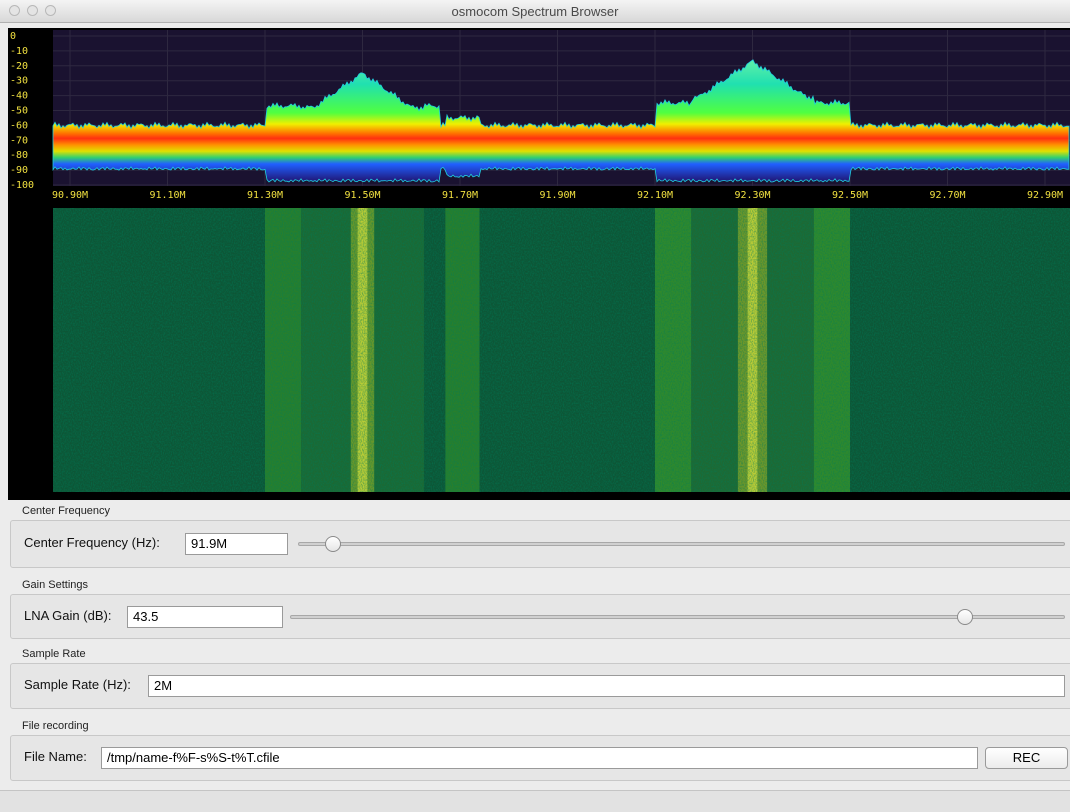 Image resolution: width=1070 pixels, height=812 pixels. What do you see at coordinates (66, 511) in the screenshot?
I see `group-title: Center Frequency` at bounding box center [66, 511].